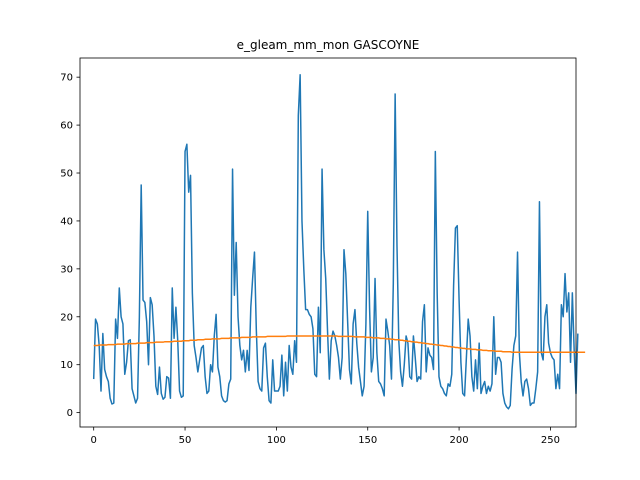 This screenshot has height=480, width=640. What do you see at coordinates (66, 365) in the screenshot?
I see `y-tick-label: 10` at bounding box center [66, 365].